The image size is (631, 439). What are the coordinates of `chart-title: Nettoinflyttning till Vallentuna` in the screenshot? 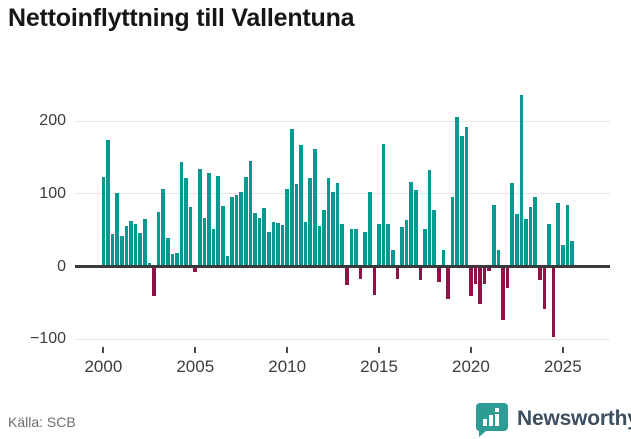 It's located at (181, 18).